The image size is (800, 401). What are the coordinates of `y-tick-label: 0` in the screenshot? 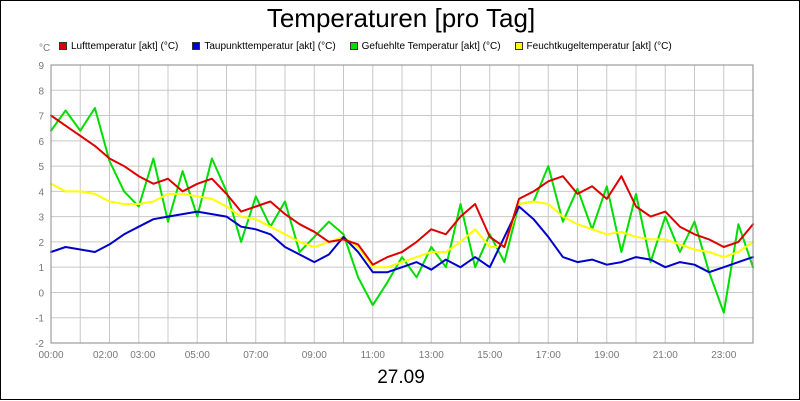 It's located at (41, 293).